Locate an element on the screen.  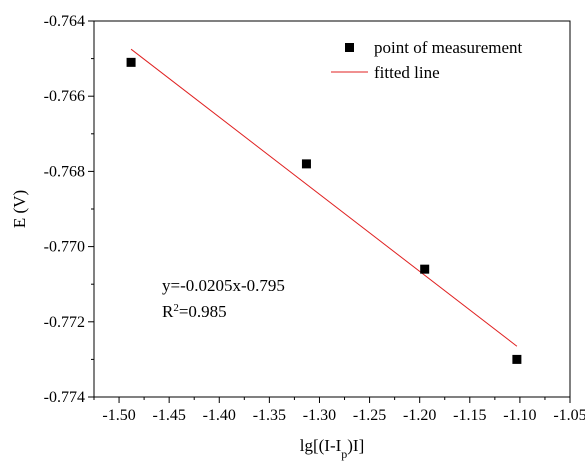
legend-label-points: point of measurement is located at coordinates (448, 47).